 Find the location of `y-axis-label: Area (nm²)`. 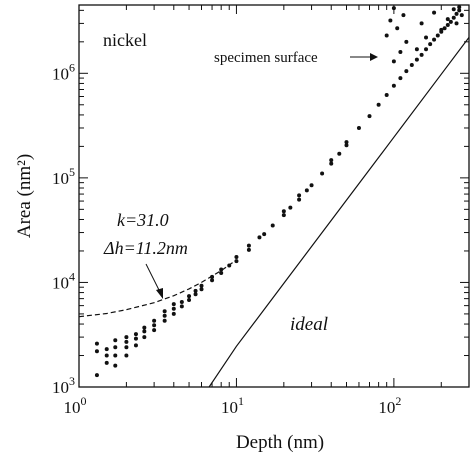

y-axis-label: Area (nm²) is located at coordinates (24, 196).